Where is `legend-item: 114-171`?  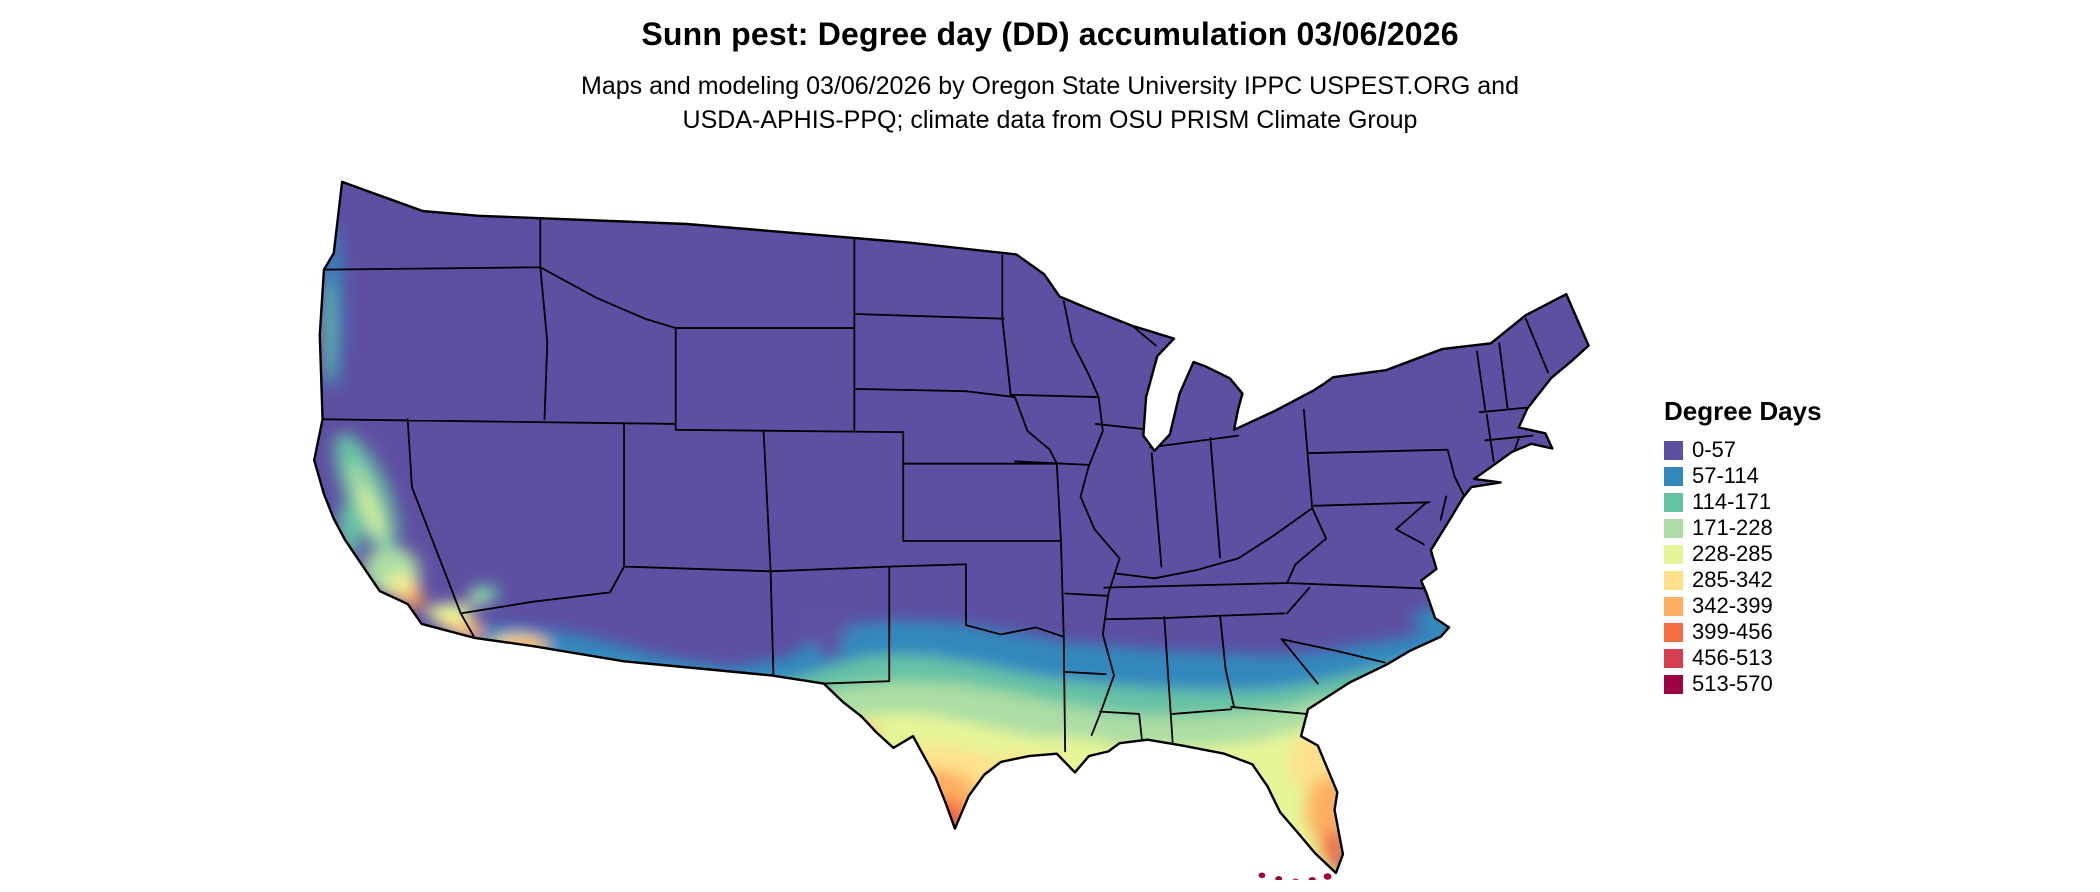
legend-item: 114-171 is located at coordinates (1743, 502).